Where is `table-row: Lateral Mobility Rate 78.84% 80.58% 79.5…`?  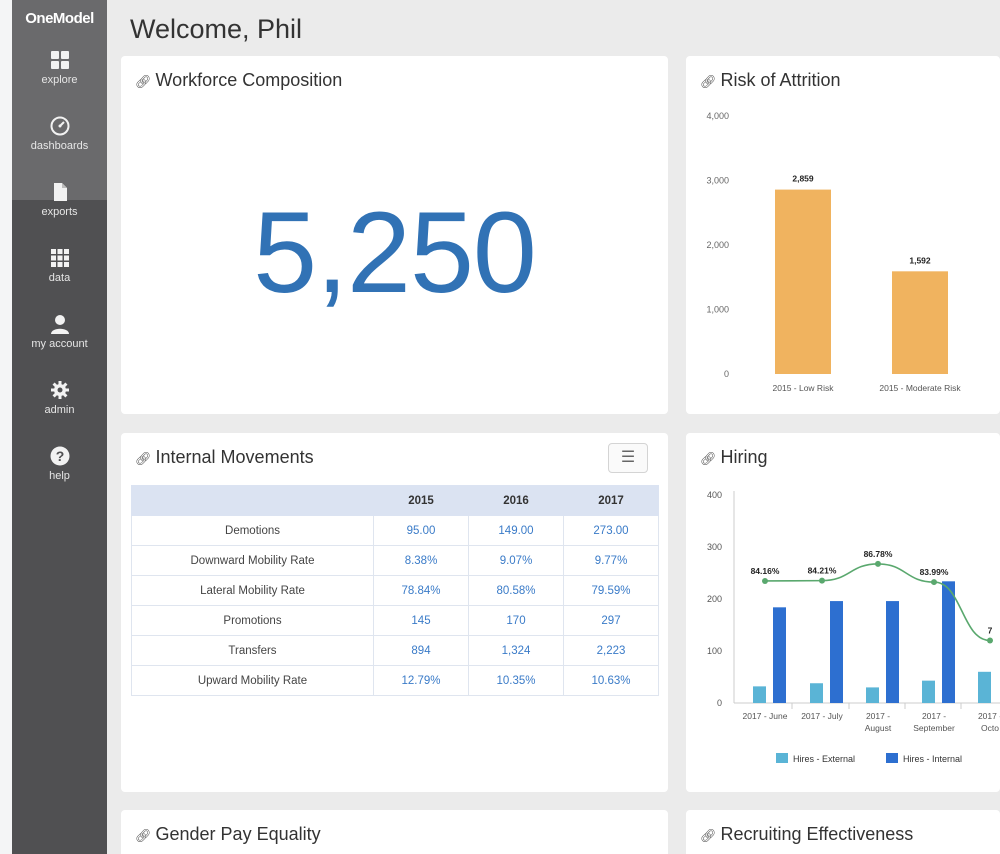 table-row: Lateral Mobility Rate 78.84% 80.58% 79.5… is located at coordinates (395, 590).